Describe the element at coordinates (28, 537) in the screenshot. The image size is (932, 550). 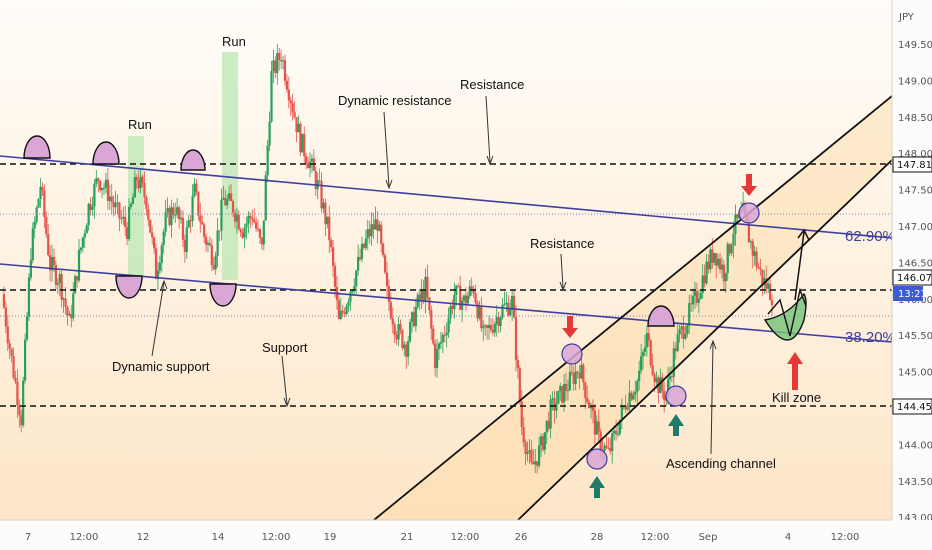
I see `x-tick-label: 7` at that location.